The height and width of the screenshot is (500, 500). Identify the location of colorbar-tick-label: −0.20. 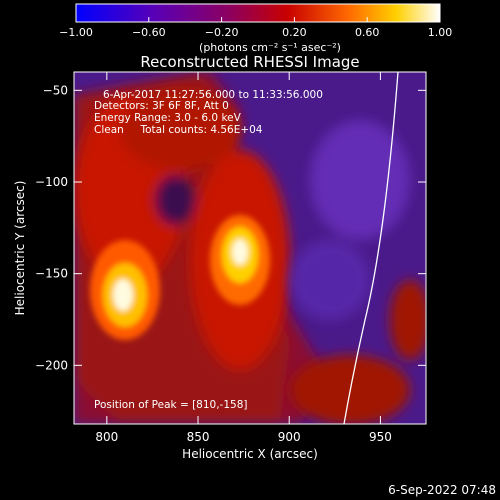
(222, 32).